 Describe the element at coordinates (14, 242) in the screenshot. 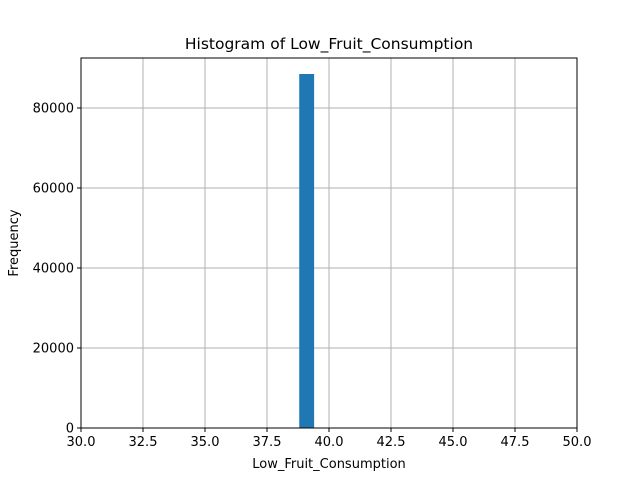

I see `y-axis-label: Frequency` at that location.